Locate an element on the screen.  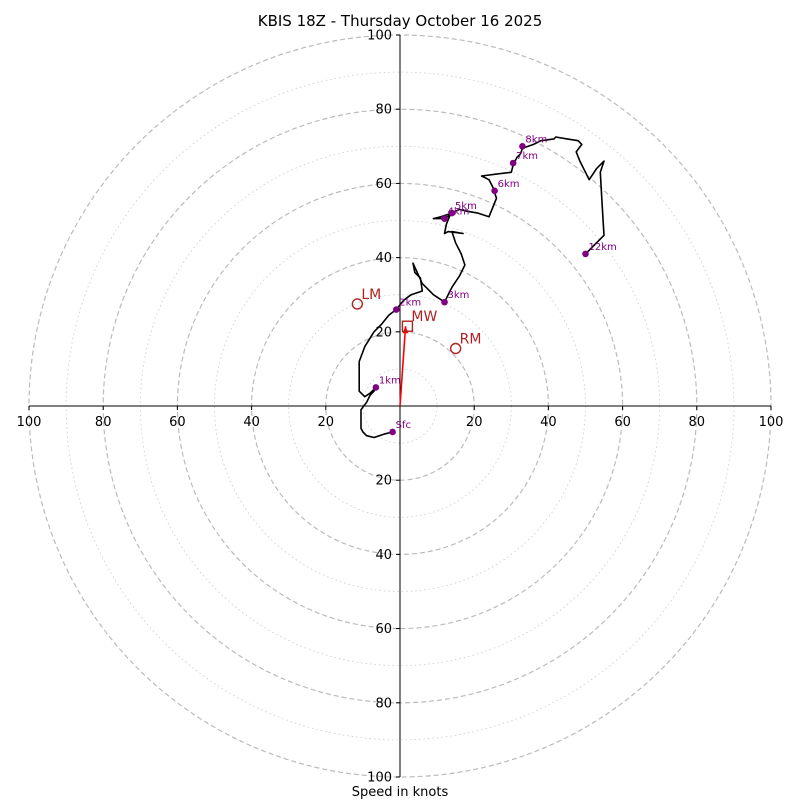
height-marker-label: 8km is located at coordinates (536, 139).